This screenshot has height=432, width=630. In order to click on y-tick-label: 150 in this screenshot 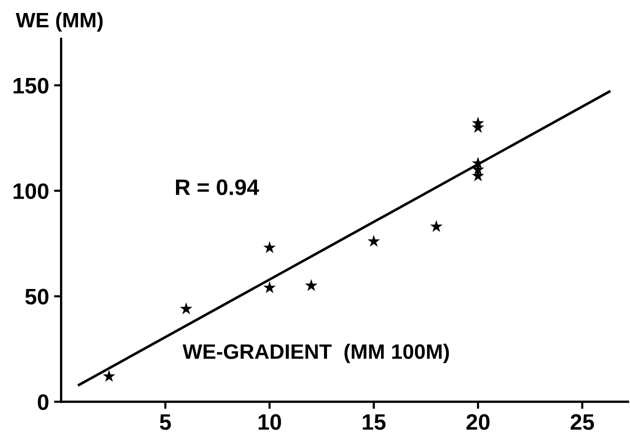, I will do `click(31, 86)`.